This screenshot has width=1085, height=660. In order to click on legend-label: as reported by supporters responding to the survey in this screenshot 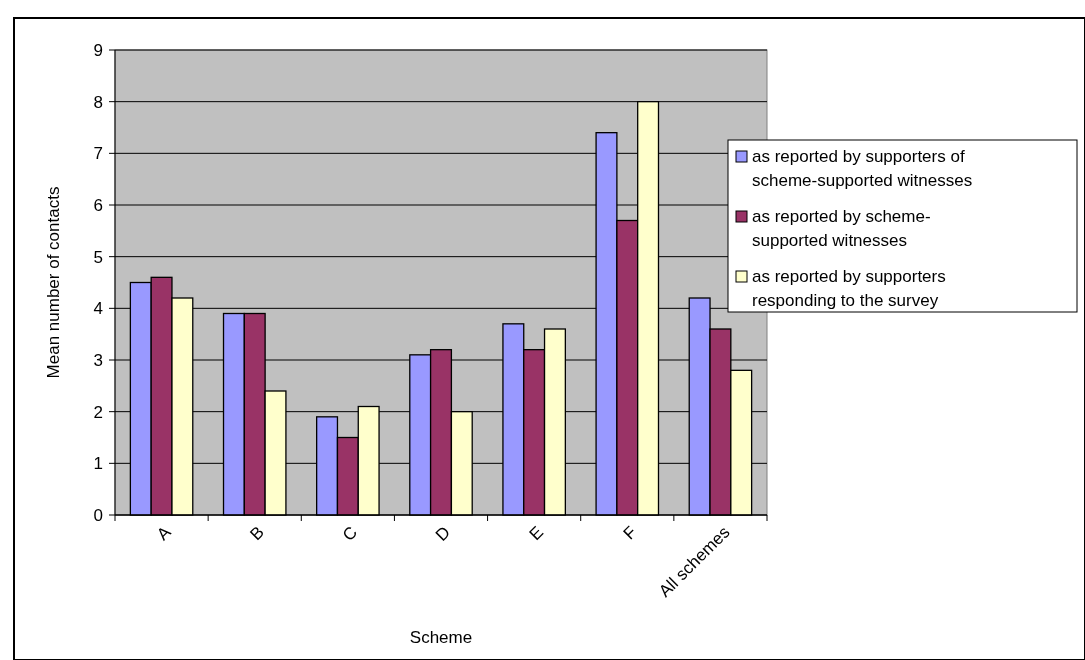, I will do `click(849, 288)`.